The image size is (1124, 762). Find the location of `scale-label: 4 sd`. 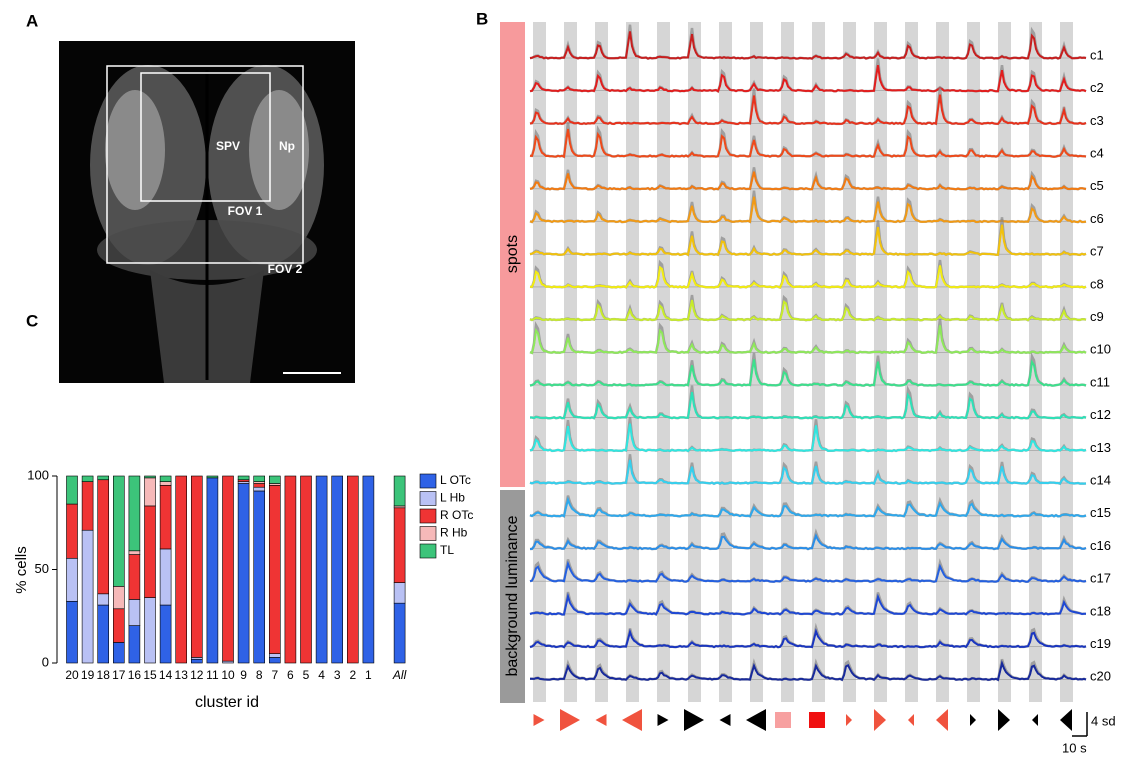

scale-label: 4 sd is located at coordinates (1103, 720).